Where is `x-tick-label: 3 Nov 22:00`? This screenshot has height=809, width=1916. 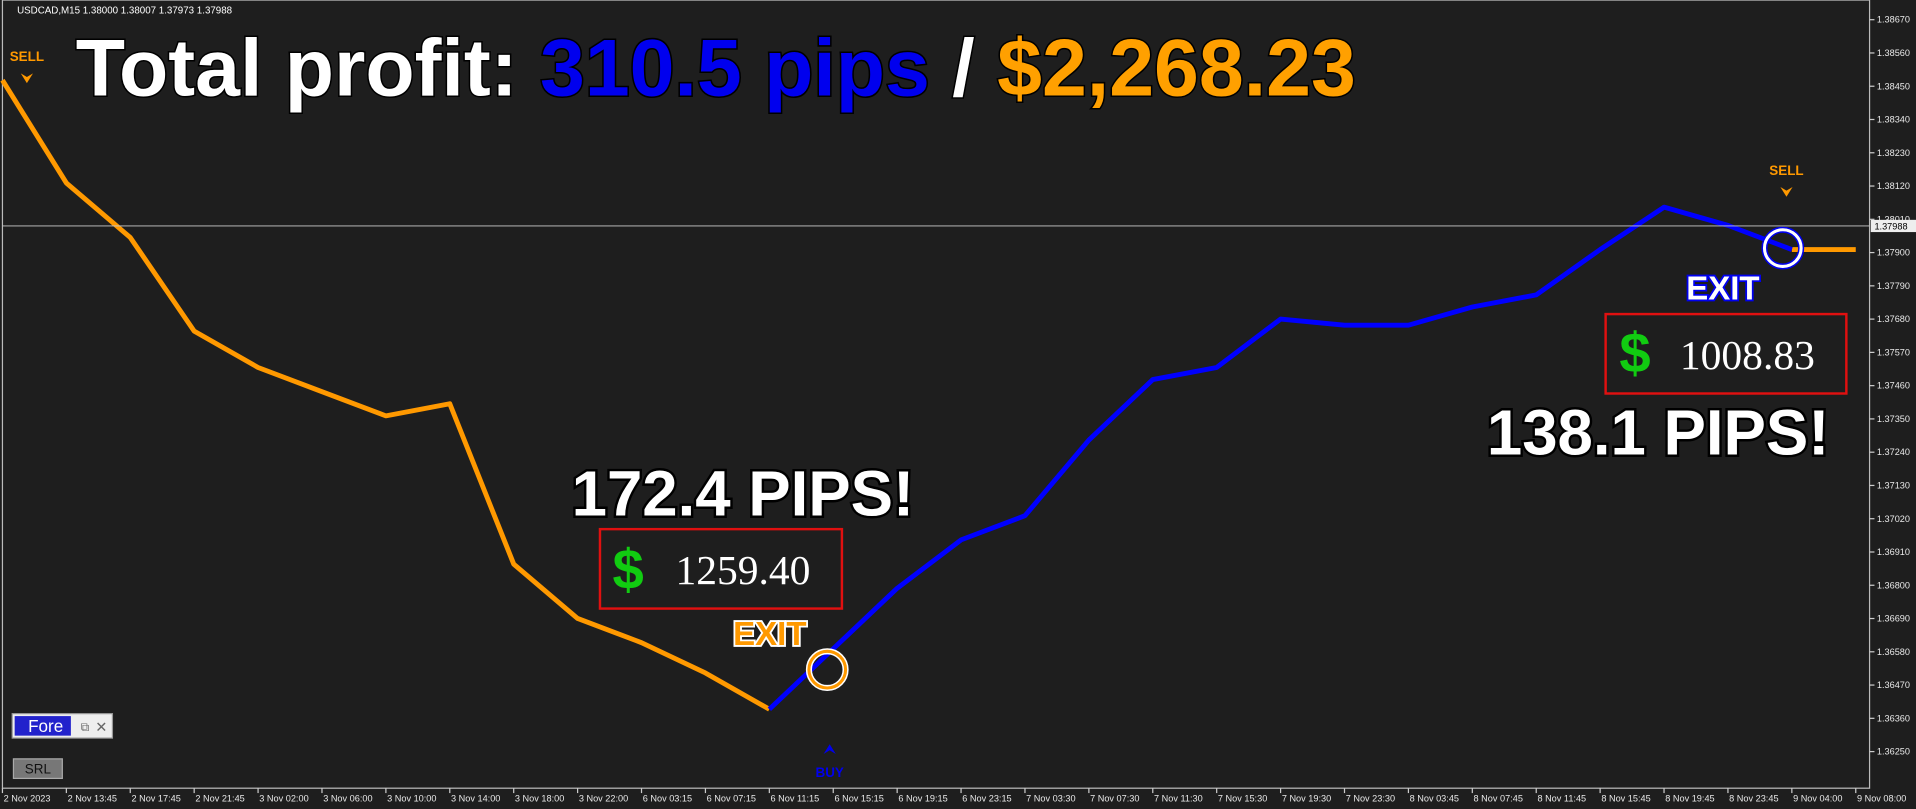 x-tick-label: 3 Nov 22:00 is located at coordinates (603, 799).